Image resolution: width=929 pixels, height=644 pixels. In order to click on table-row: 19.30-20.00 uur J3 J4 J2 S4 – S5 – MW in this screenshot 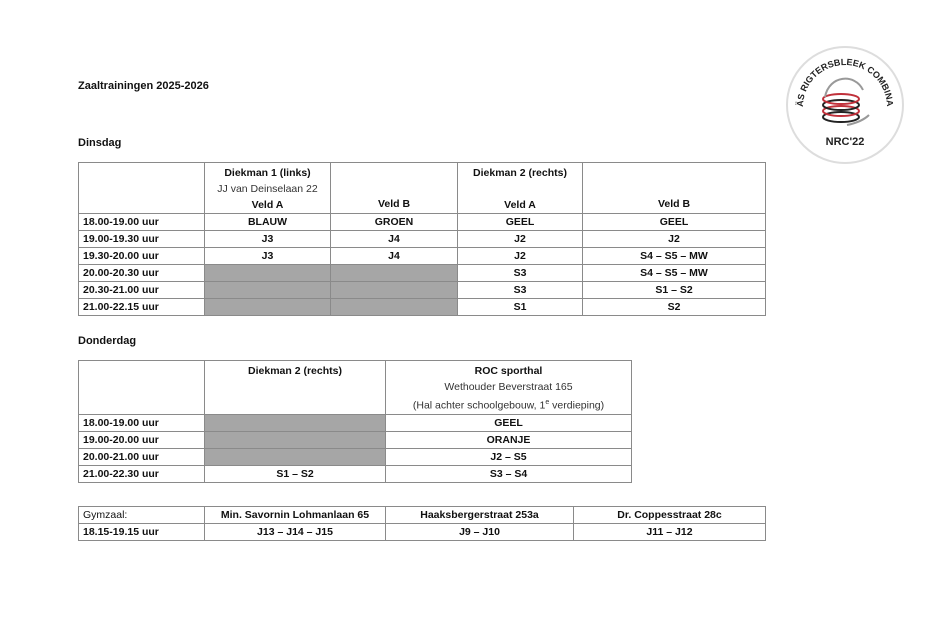, I will do `click(422, 256)`.